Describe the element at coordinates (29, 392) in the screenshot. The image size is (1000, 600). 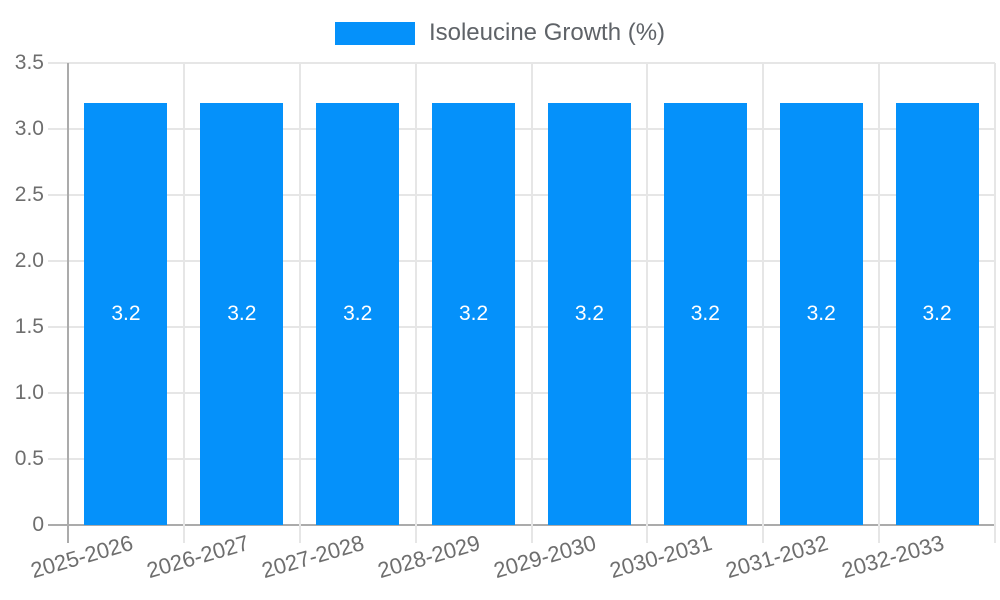
I see `y-tick-label: 1.0` at that location.